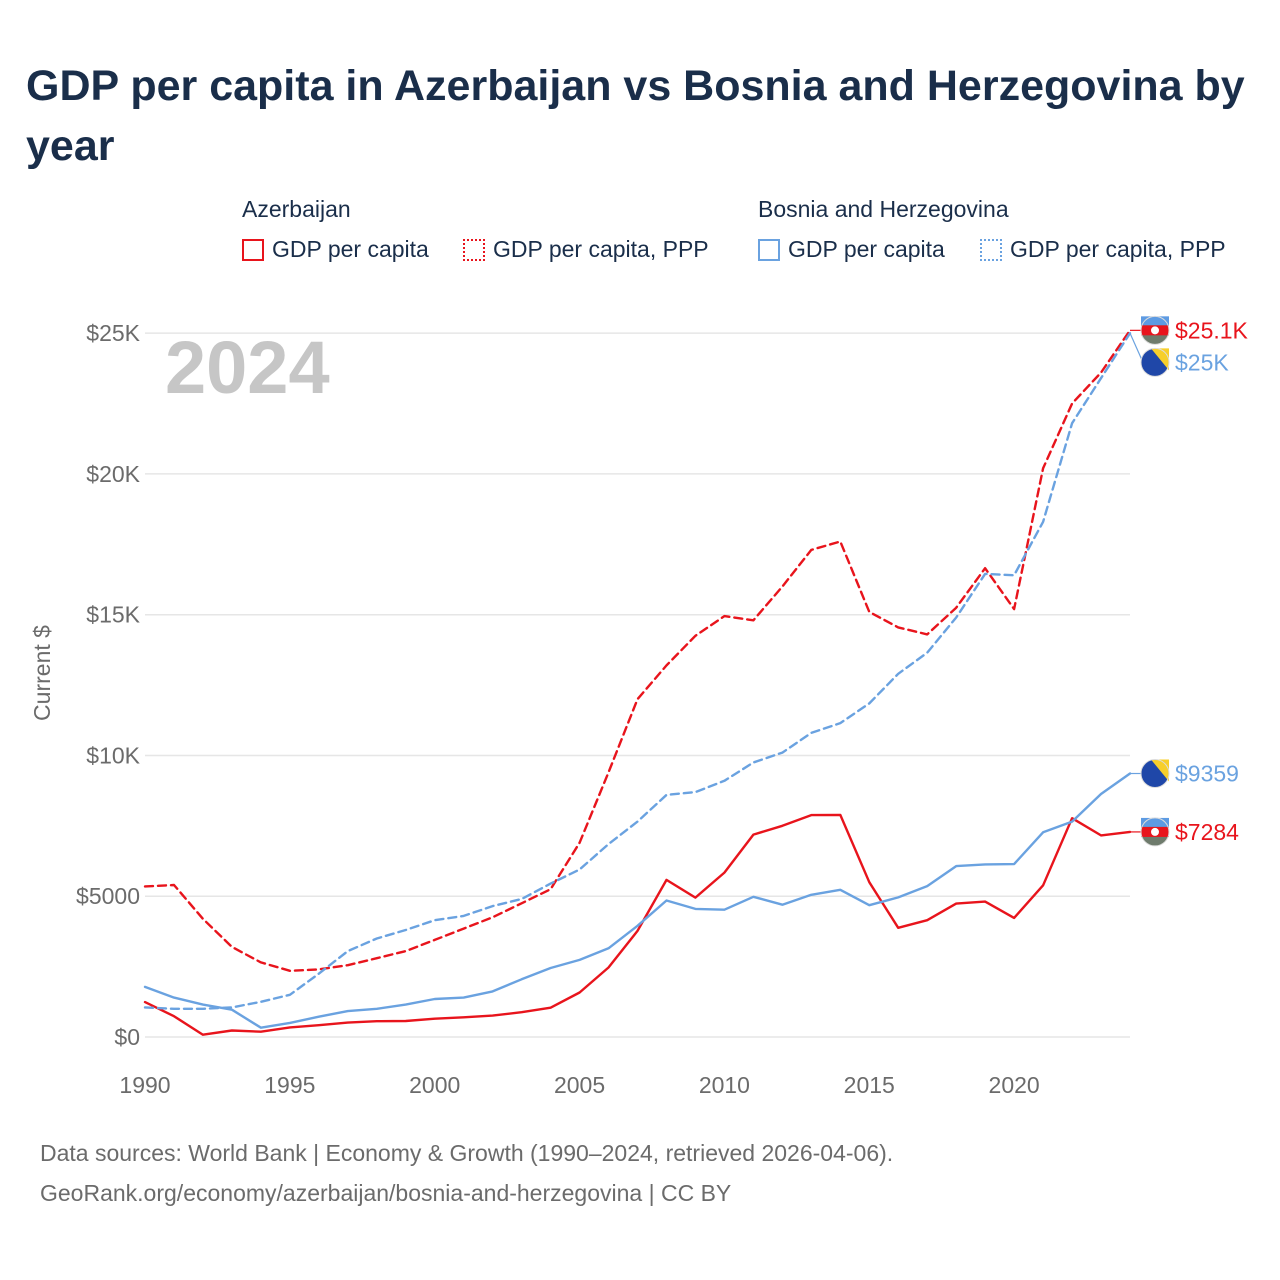  What do you see at coordinates (637, 924) in the screenshot?
I see `series-line-azerbaijan-solid` at bounding box center [637, 924].